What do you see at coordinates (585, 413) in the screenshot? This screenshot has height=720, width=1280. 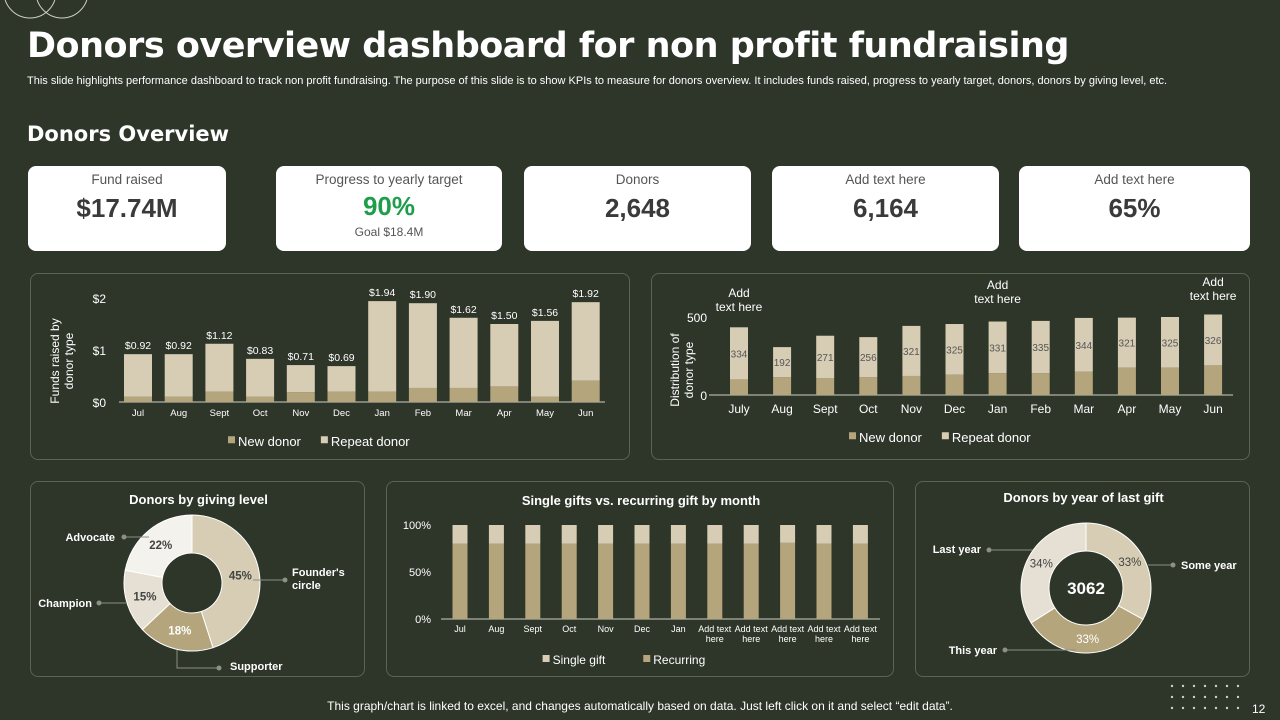 I see `x-tick-label: Jun` at bounding box center [585, 413].